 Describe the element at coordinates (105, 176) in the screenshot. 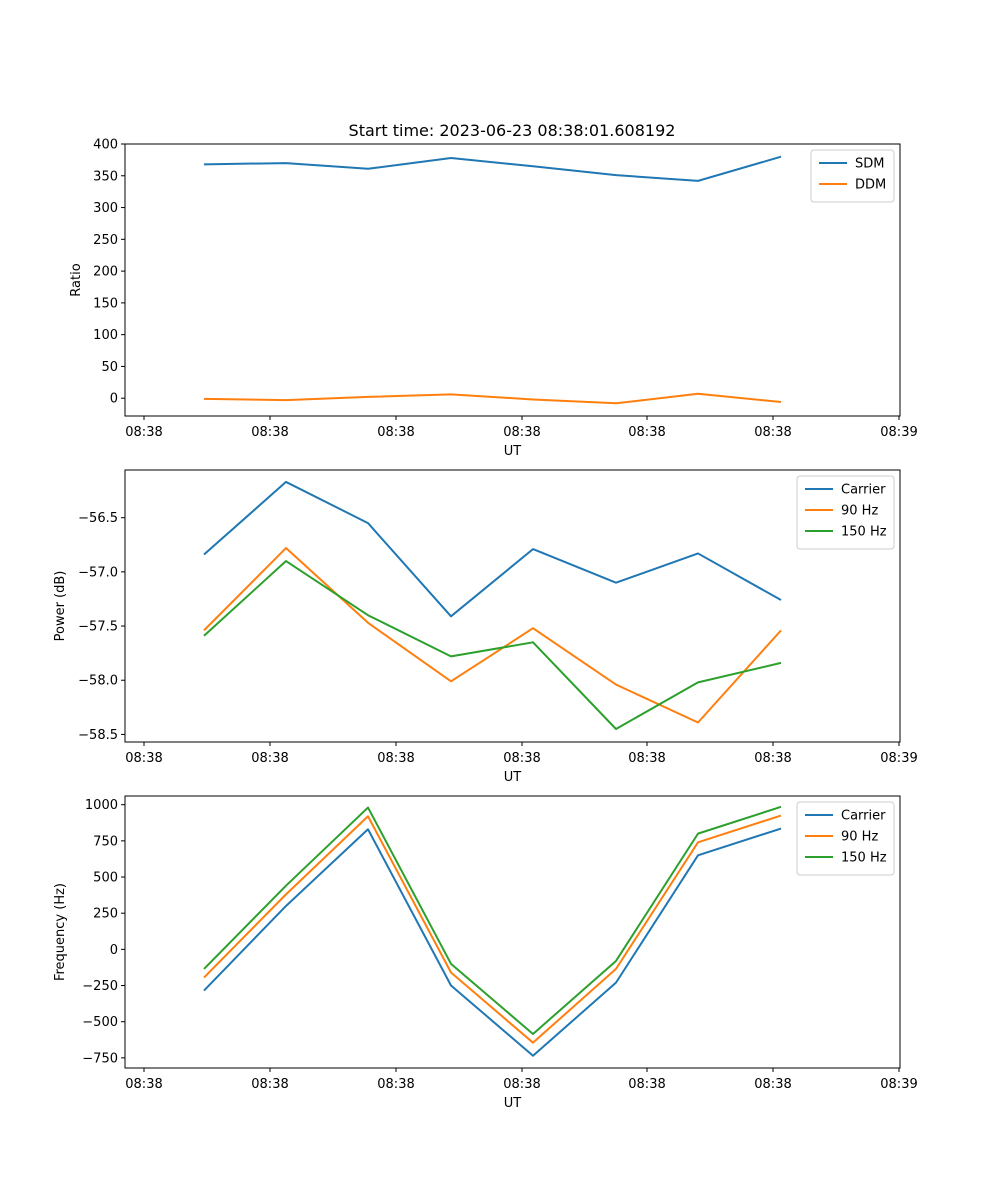

I see `y-tick-label: 350` at that location.